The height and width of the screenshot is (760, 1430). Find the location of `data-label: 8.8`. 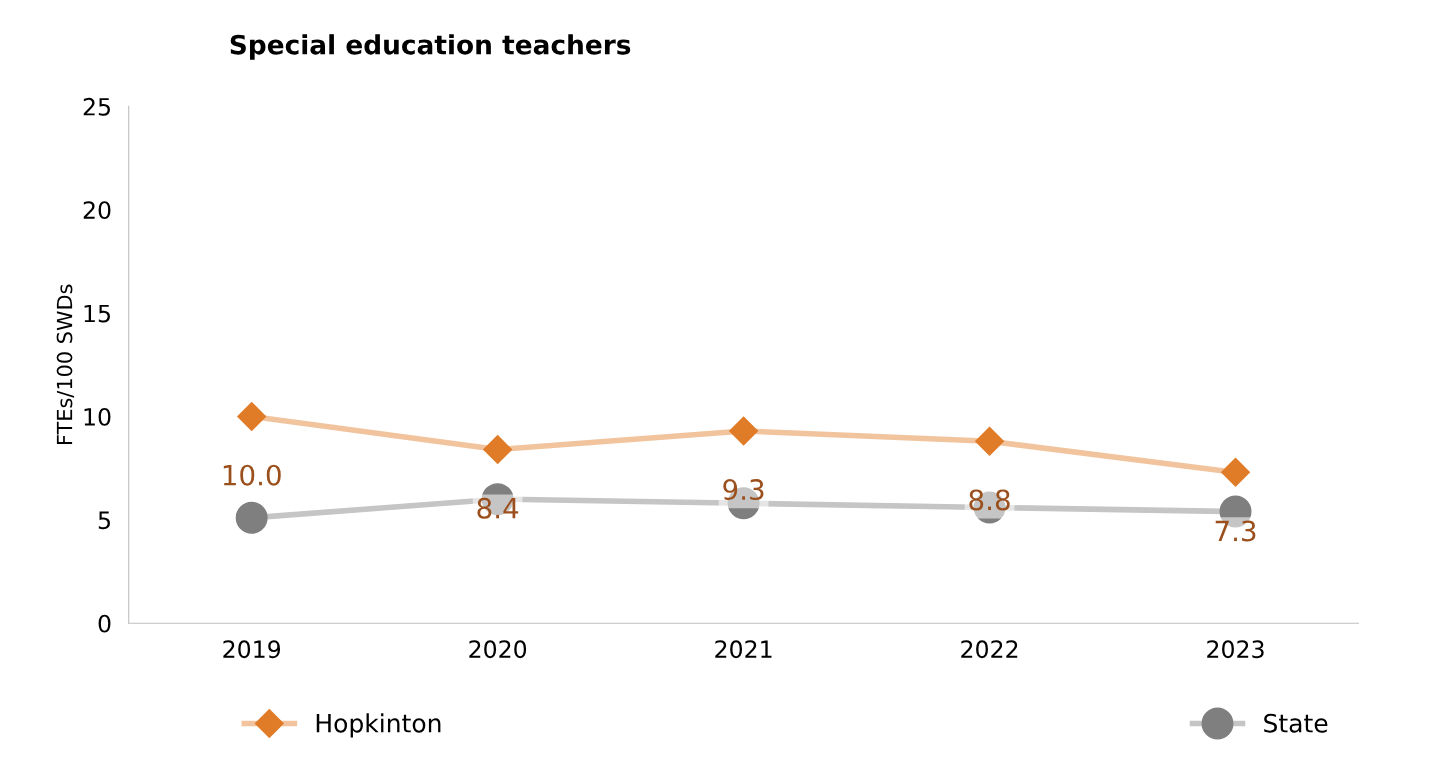

data-label: 8.8 is located at coordinates (989, 500).